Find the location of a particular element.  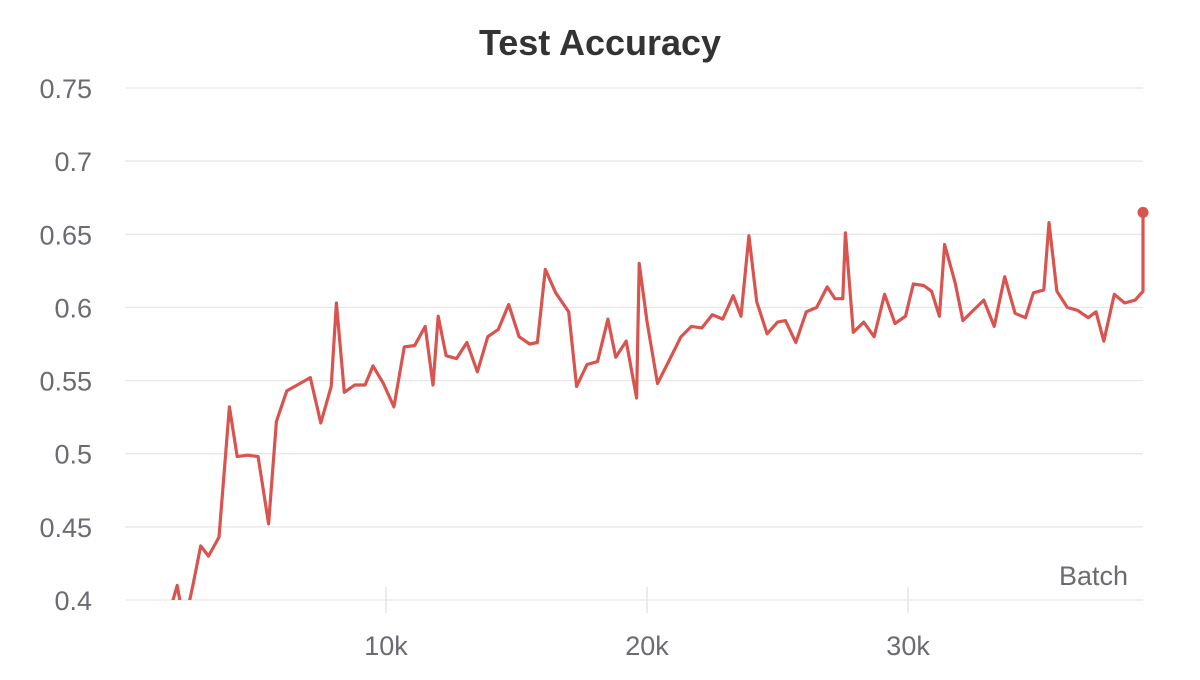

y-tick-label: 0.45 is located at coordinates (65, 528).